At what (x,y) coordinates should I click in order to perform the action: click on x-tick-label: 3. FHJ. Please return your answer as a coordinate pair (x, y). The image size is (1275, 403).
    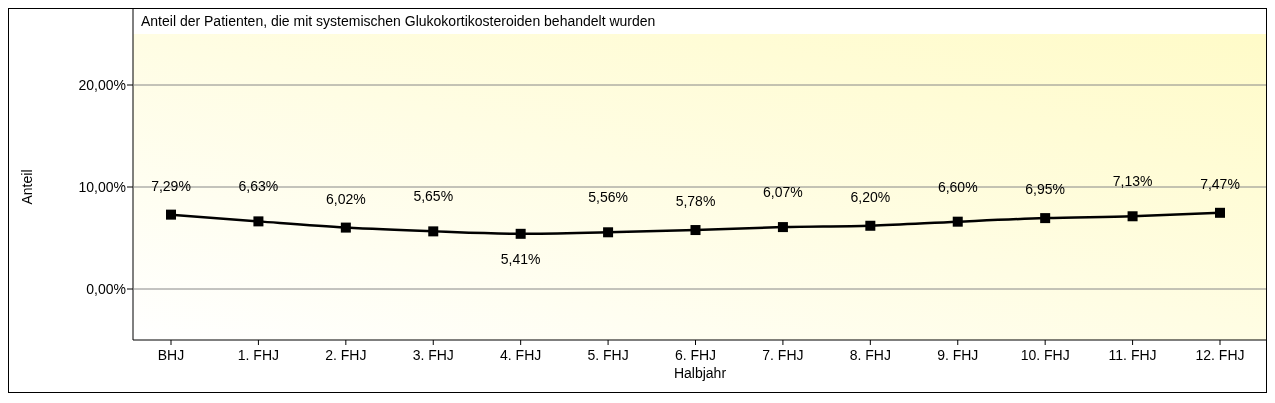
    Looking at the image, I should click on (433, 355).